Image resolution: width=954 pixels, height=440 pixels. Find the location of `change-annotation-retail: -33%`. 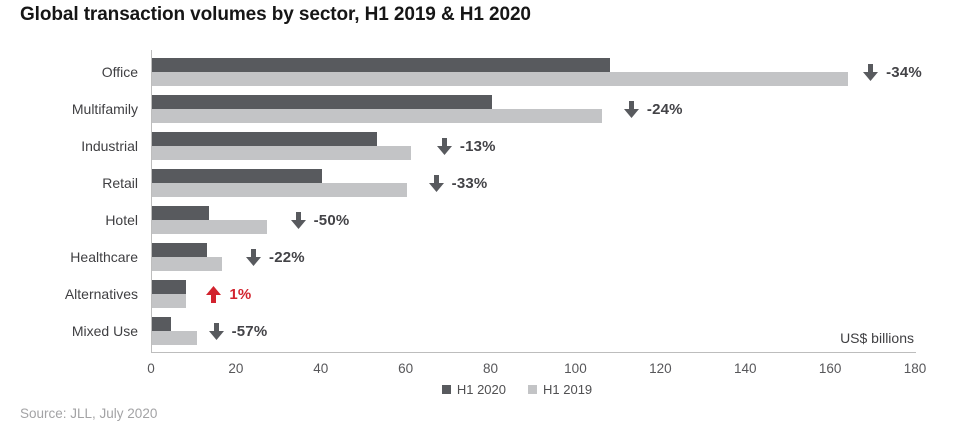

change-annotation-retail: -33% is located at coordinates (458, 183).